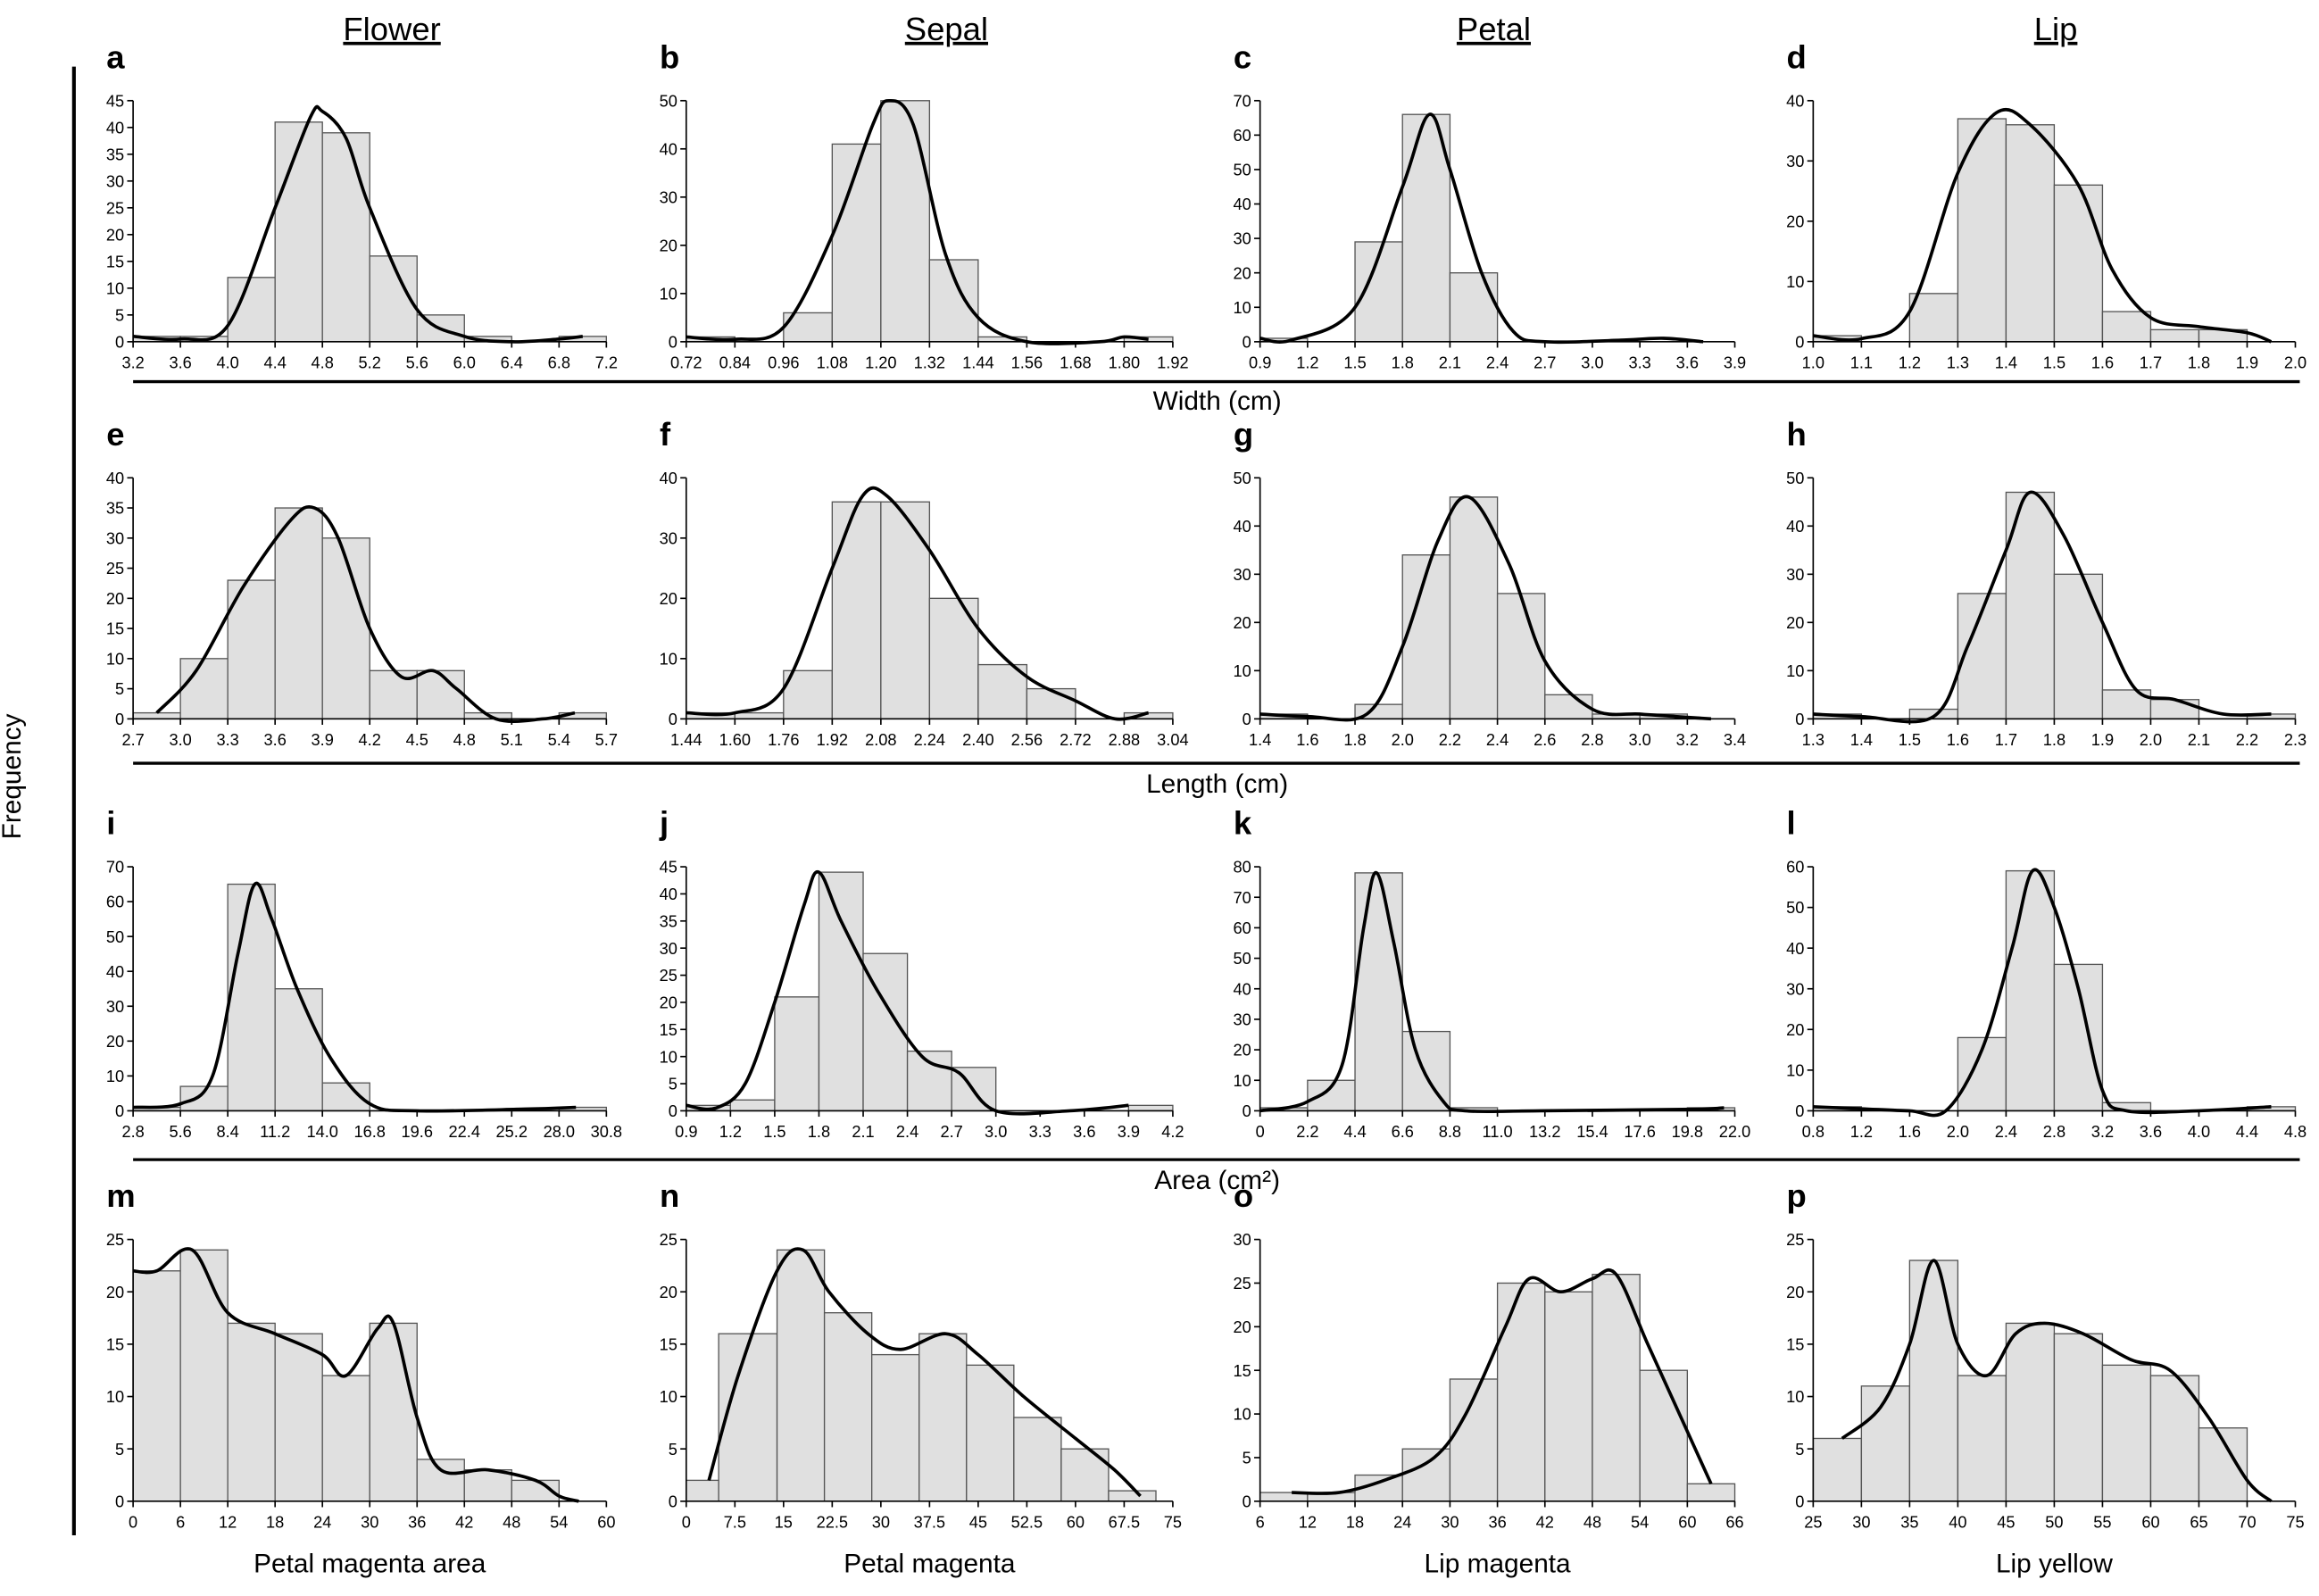  Describe the element at coordinates (730, 1132) in the screenshot. I see `x-tick-label: 1.2` at that location.